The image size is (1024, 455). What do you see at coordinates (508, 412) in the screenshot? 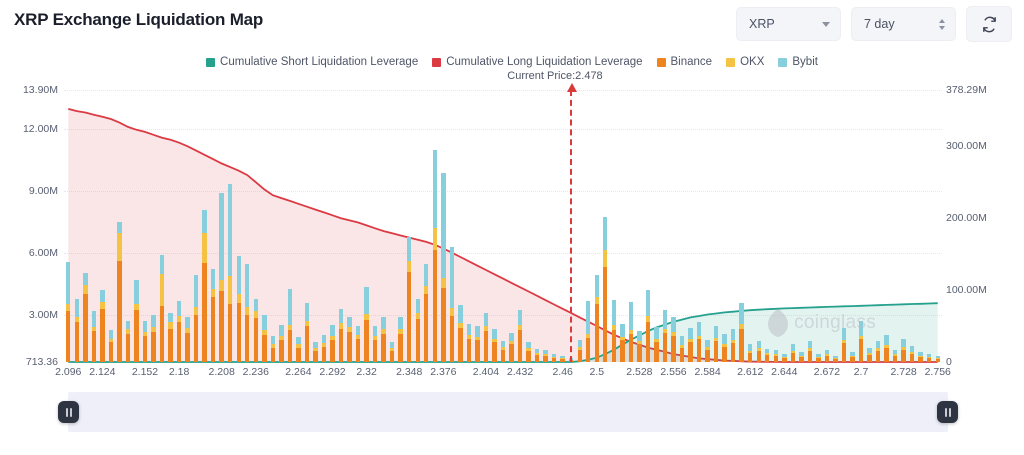
I see `range-slider` at bounding box center [508, 412].